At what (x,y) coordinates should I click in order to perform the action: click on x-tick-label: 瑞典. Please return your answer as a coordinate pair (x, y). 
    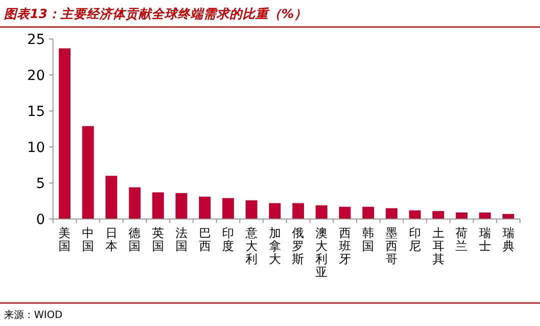
    Looking at the image, I should click on (508, 239).